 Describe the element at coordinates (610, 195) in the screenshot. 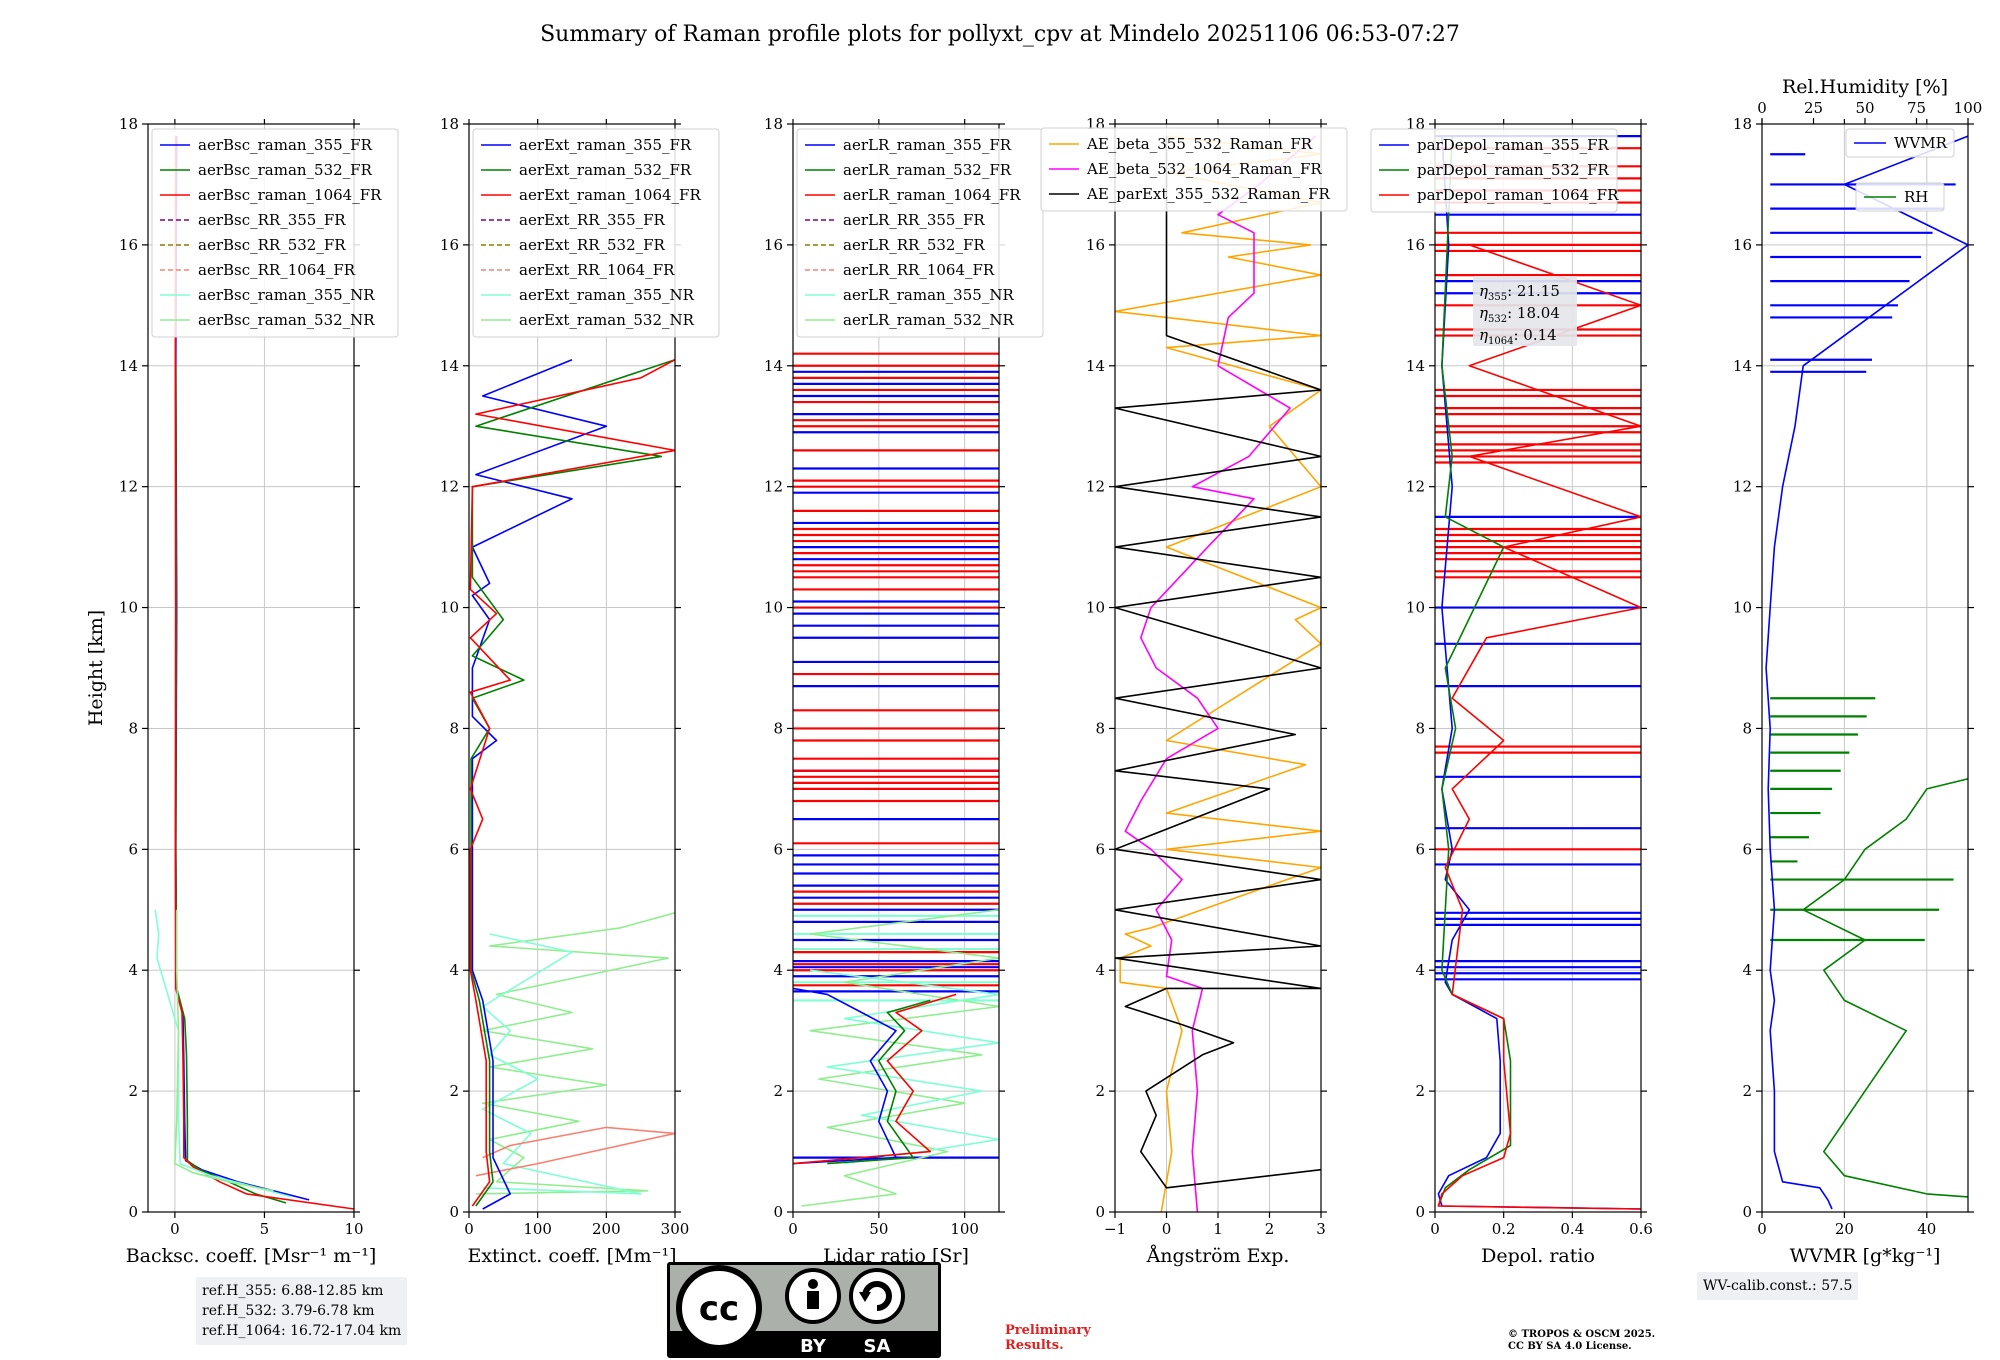

I see `legend-label: aerExt_raman_1064_FR` at that location.